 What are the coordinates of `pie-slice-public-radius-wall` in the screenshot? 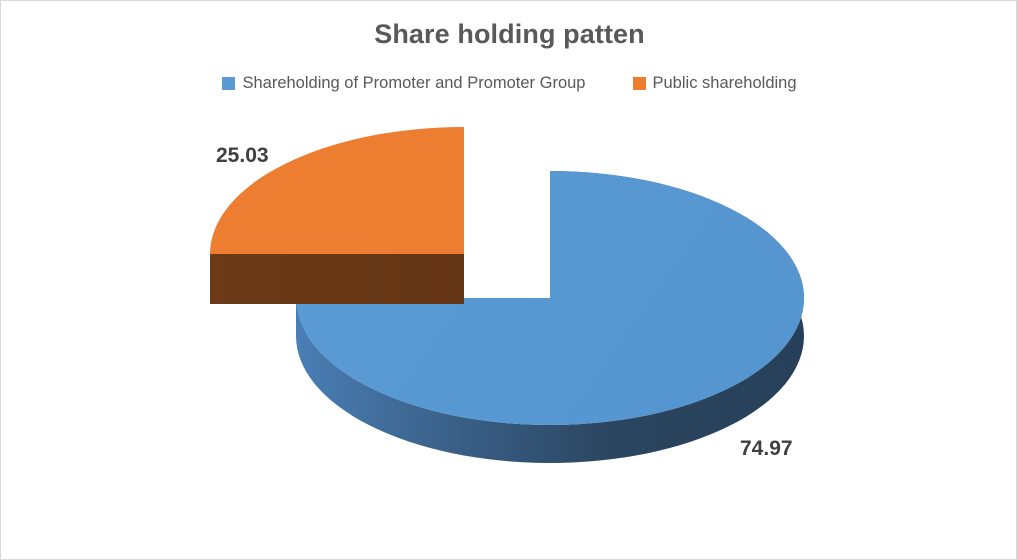 It's located at (337, 279).